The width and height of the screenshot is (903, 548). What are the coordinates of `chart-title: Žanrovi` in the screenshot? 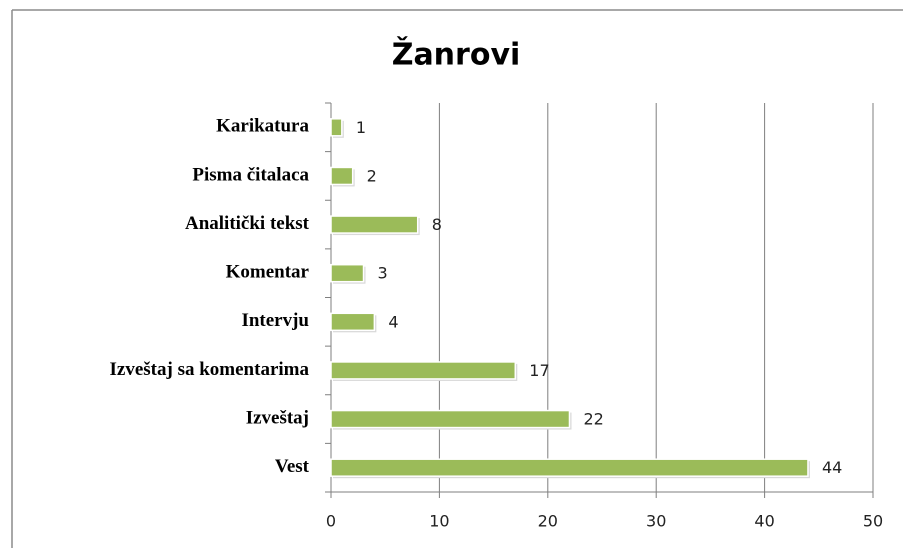 It's located at (456, 55).